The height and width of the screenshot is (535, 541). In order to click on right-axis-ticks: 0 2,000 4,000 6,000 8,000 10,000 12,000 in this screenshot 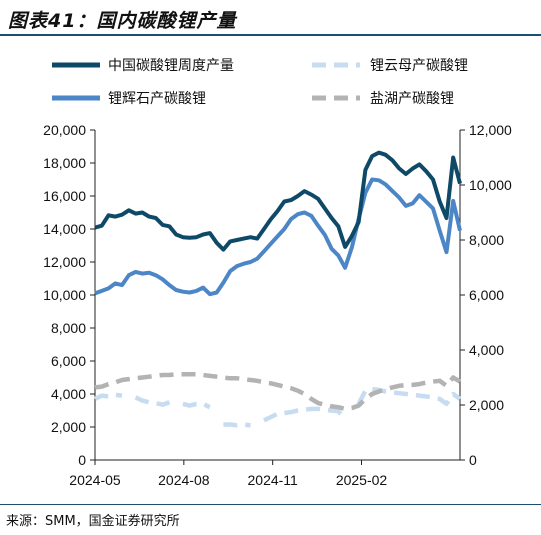, I will do `click(486, 295)`.